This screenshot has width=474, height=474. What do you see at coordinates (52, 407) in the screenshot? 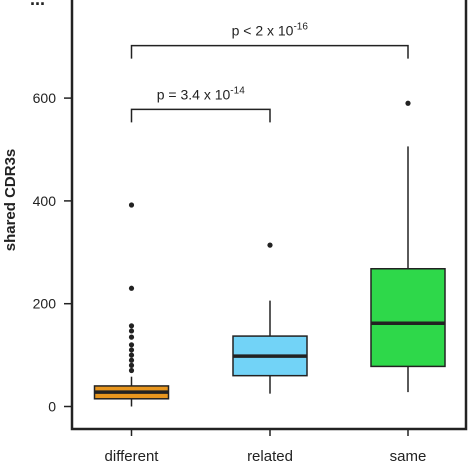
I see `y-tick-label: 0` at bounding box center [52, 407].